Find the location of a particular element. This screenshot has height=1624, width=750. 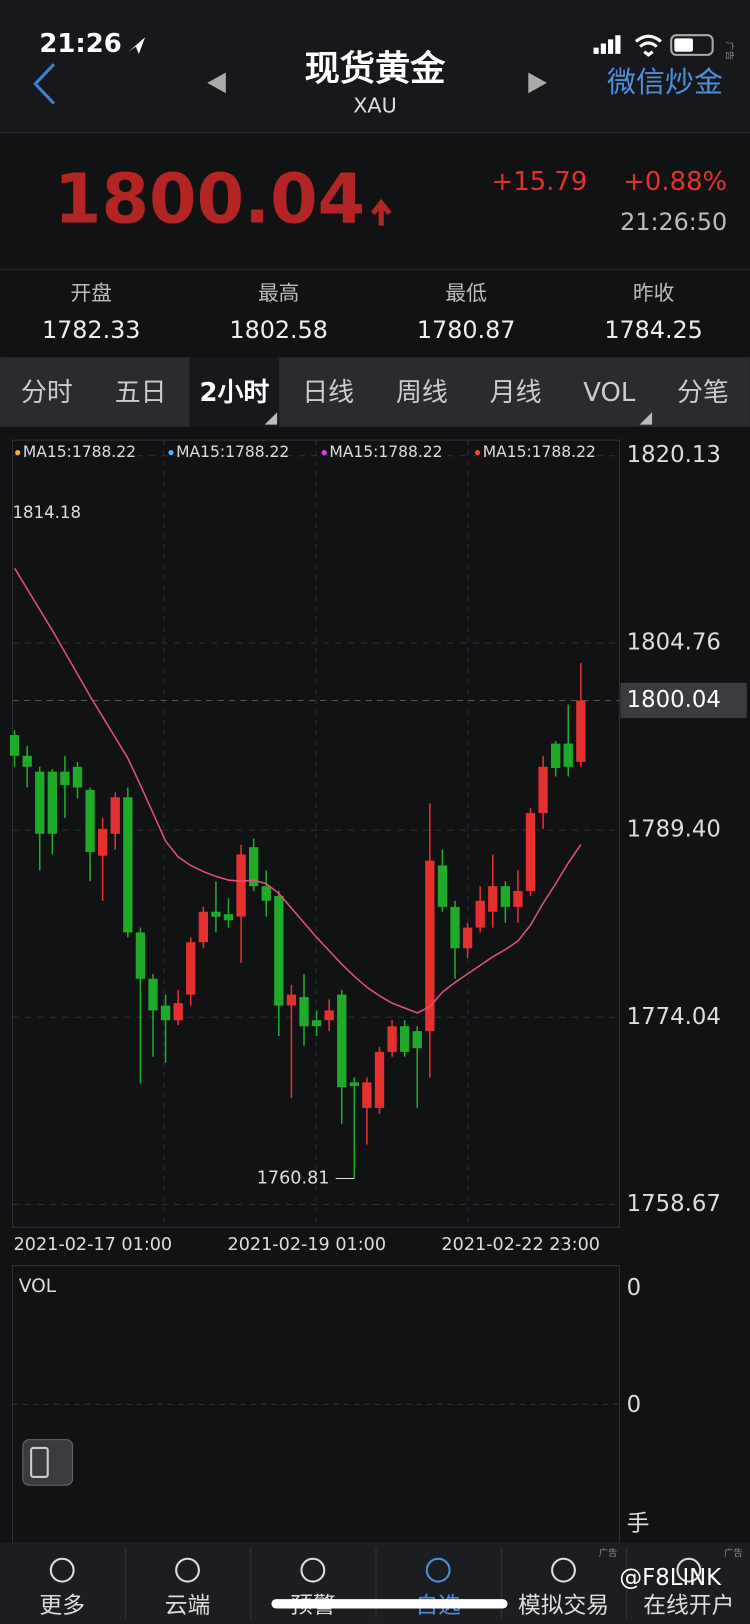

stat-label: 最低 is located at coordinates (466, 293).